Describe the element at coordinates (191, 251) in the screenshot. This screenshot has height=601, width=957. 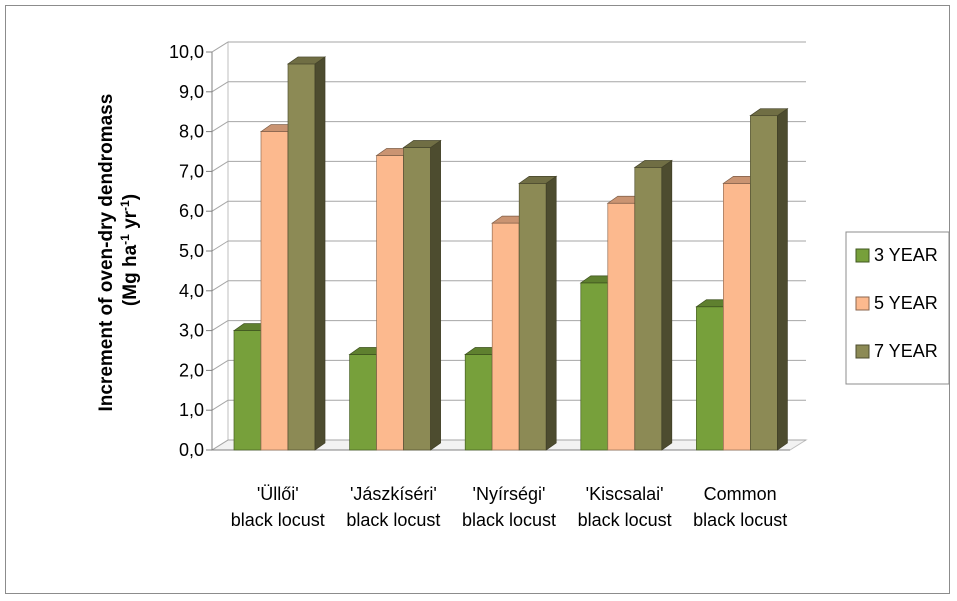
I see `y-tick-label: 5,0` at that location.